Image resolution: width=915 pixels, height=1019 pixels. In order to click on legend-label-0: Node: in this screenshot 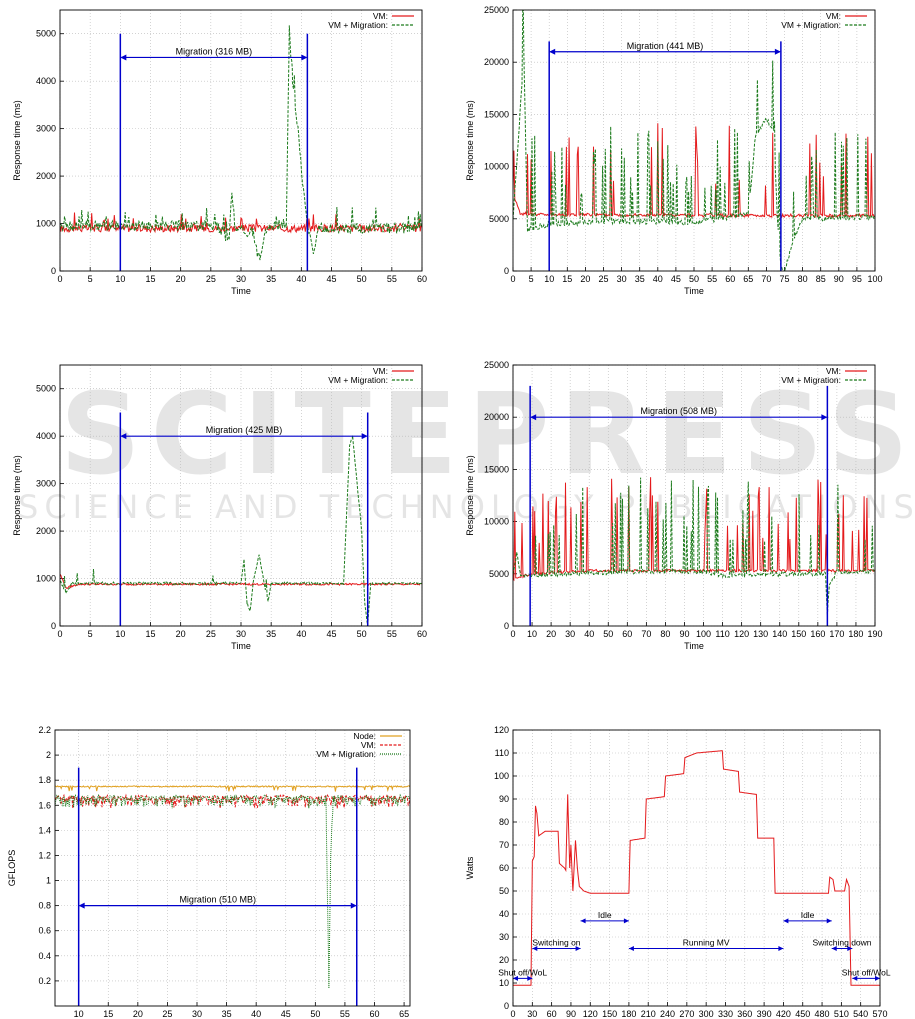, I will do `click(364, 736)`.